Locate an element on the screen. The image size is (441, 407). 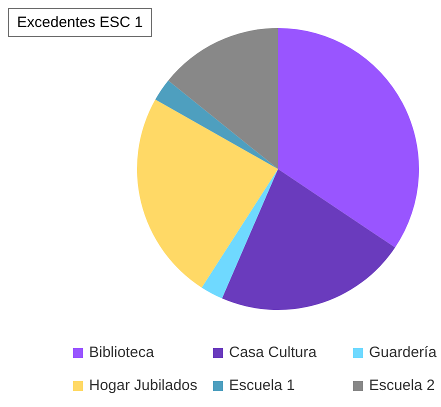
legend-label: Escuela 1 is located at coordinates (262, 385).